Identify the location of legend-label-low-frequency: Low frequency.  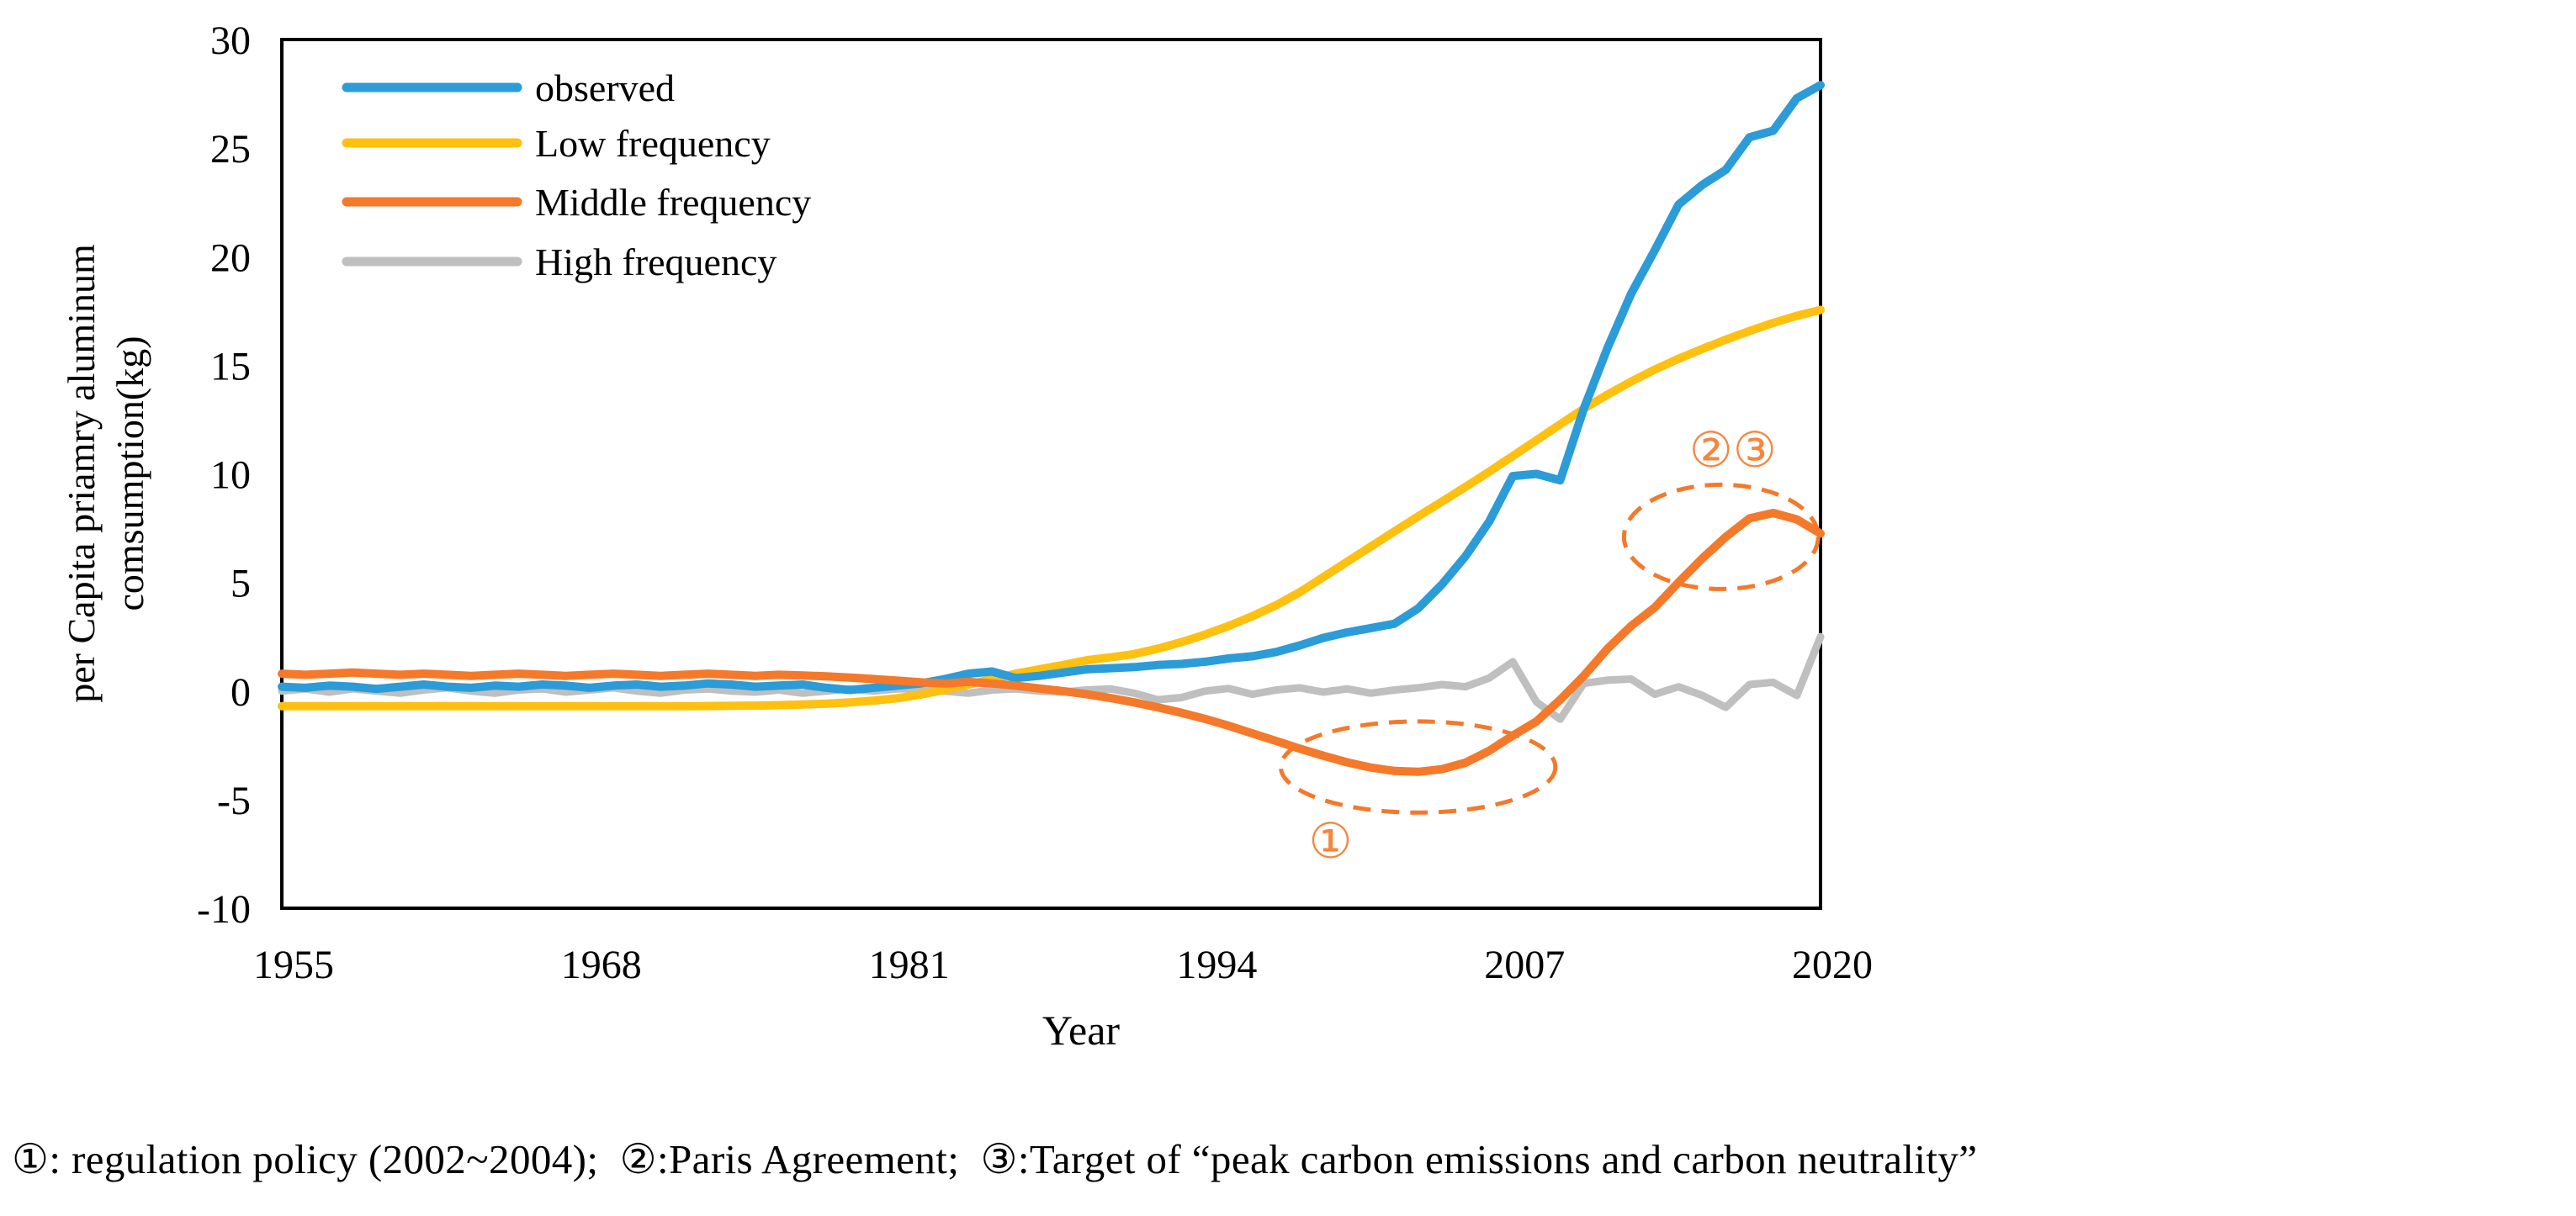
(653, 143).